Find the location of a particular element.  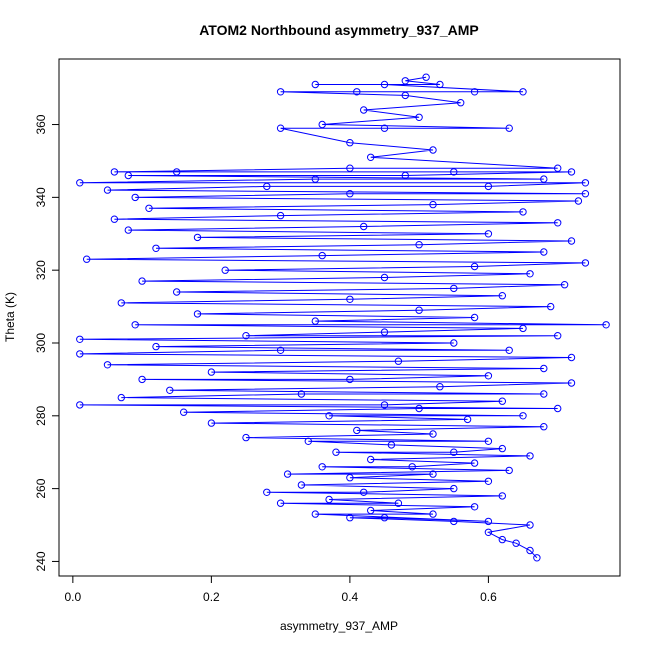

x-axis-label: asymmetry_937_AMP is located at coordinates (339, 626).